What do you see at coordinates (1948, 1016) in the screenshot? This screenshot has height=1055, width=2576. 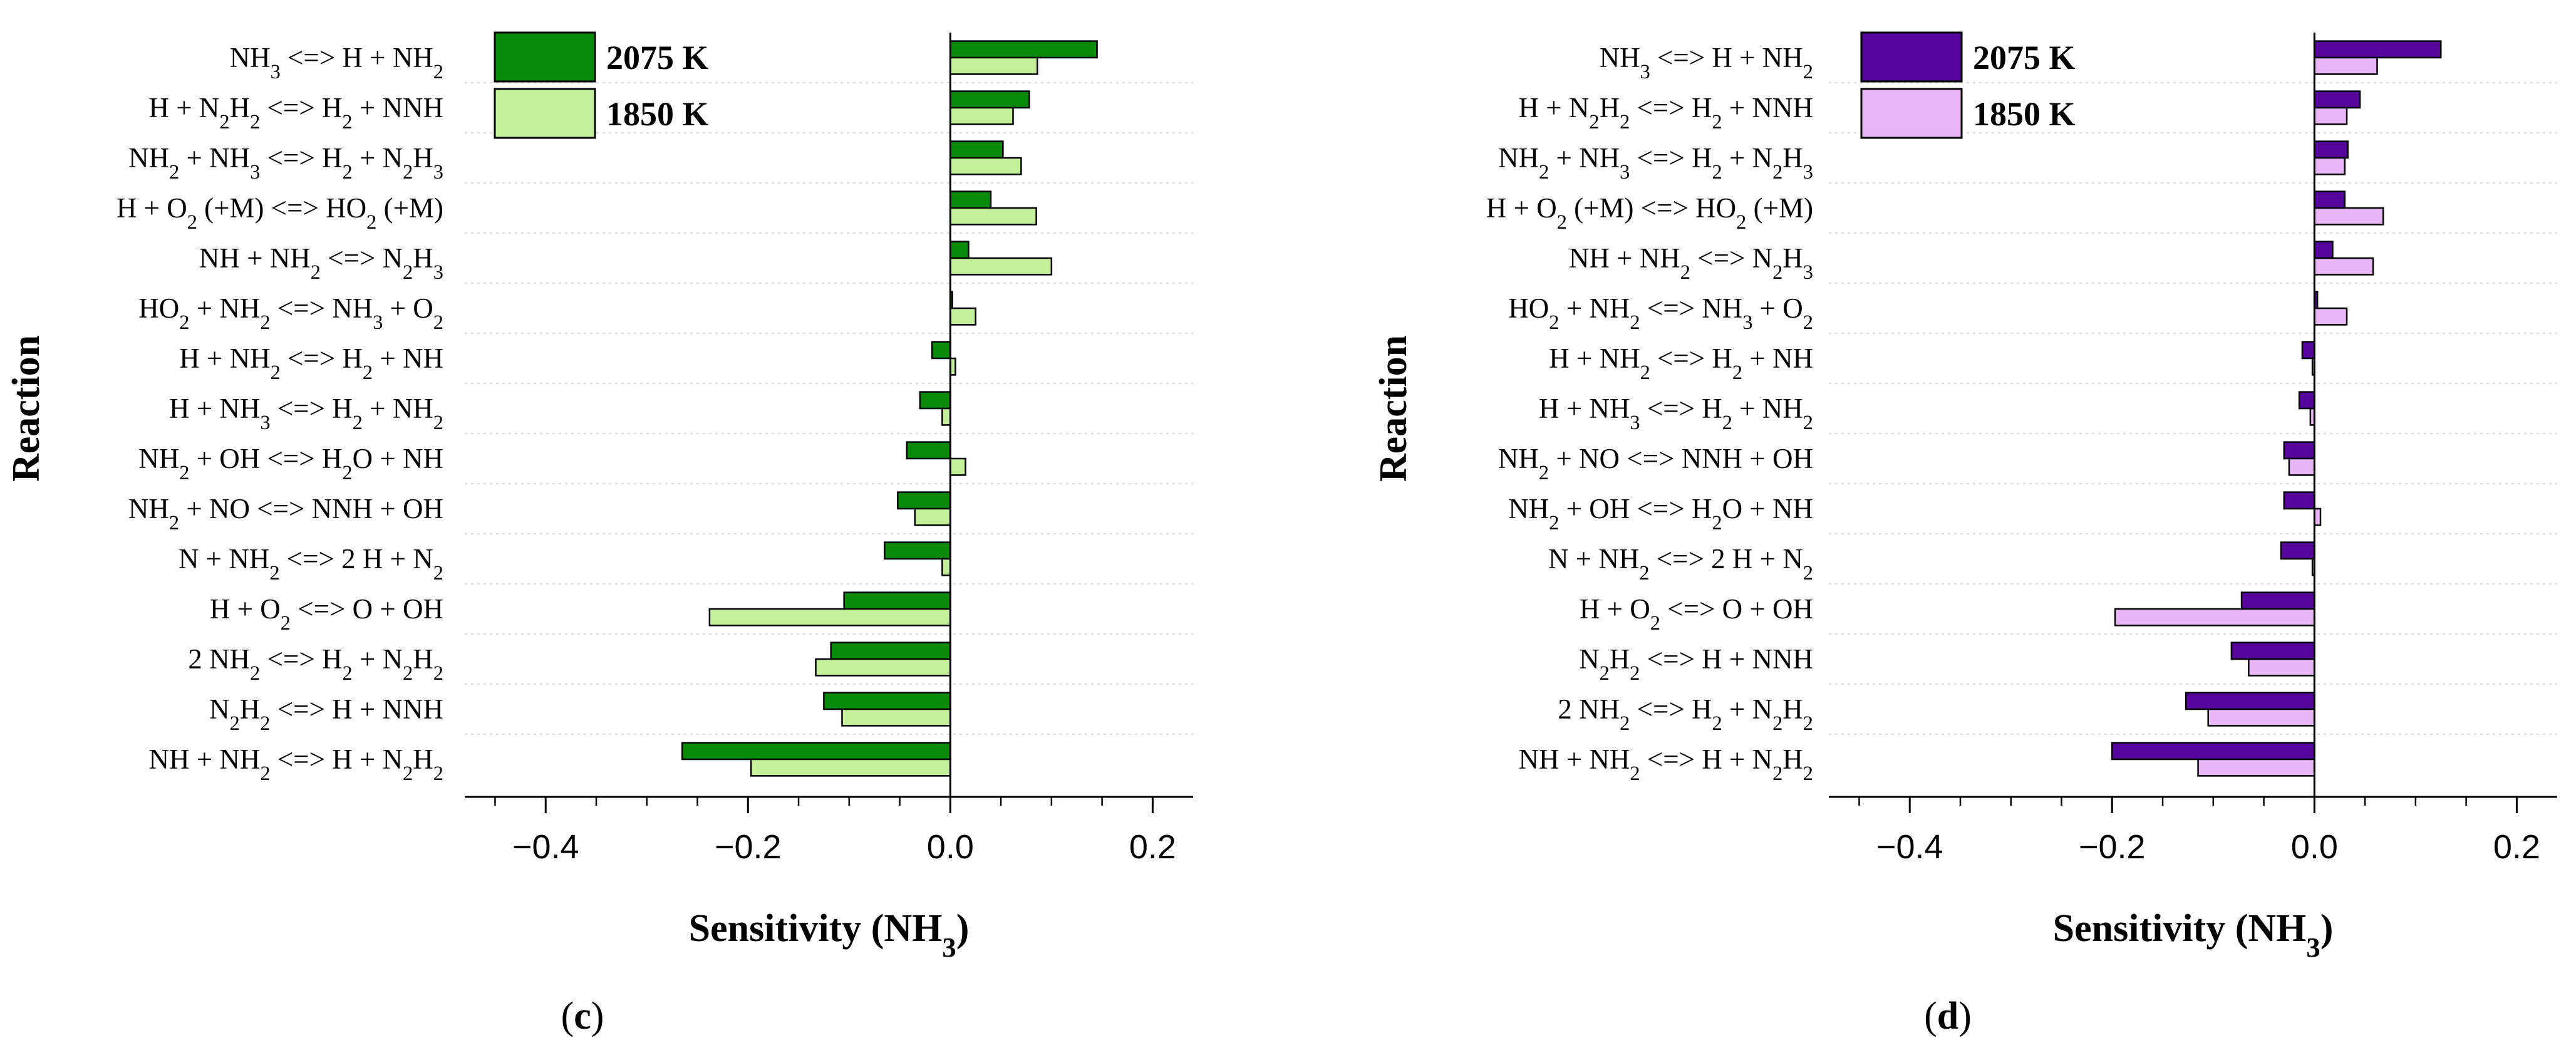 I see `panel-label: (d)` at bounding box center [1948, 1016].